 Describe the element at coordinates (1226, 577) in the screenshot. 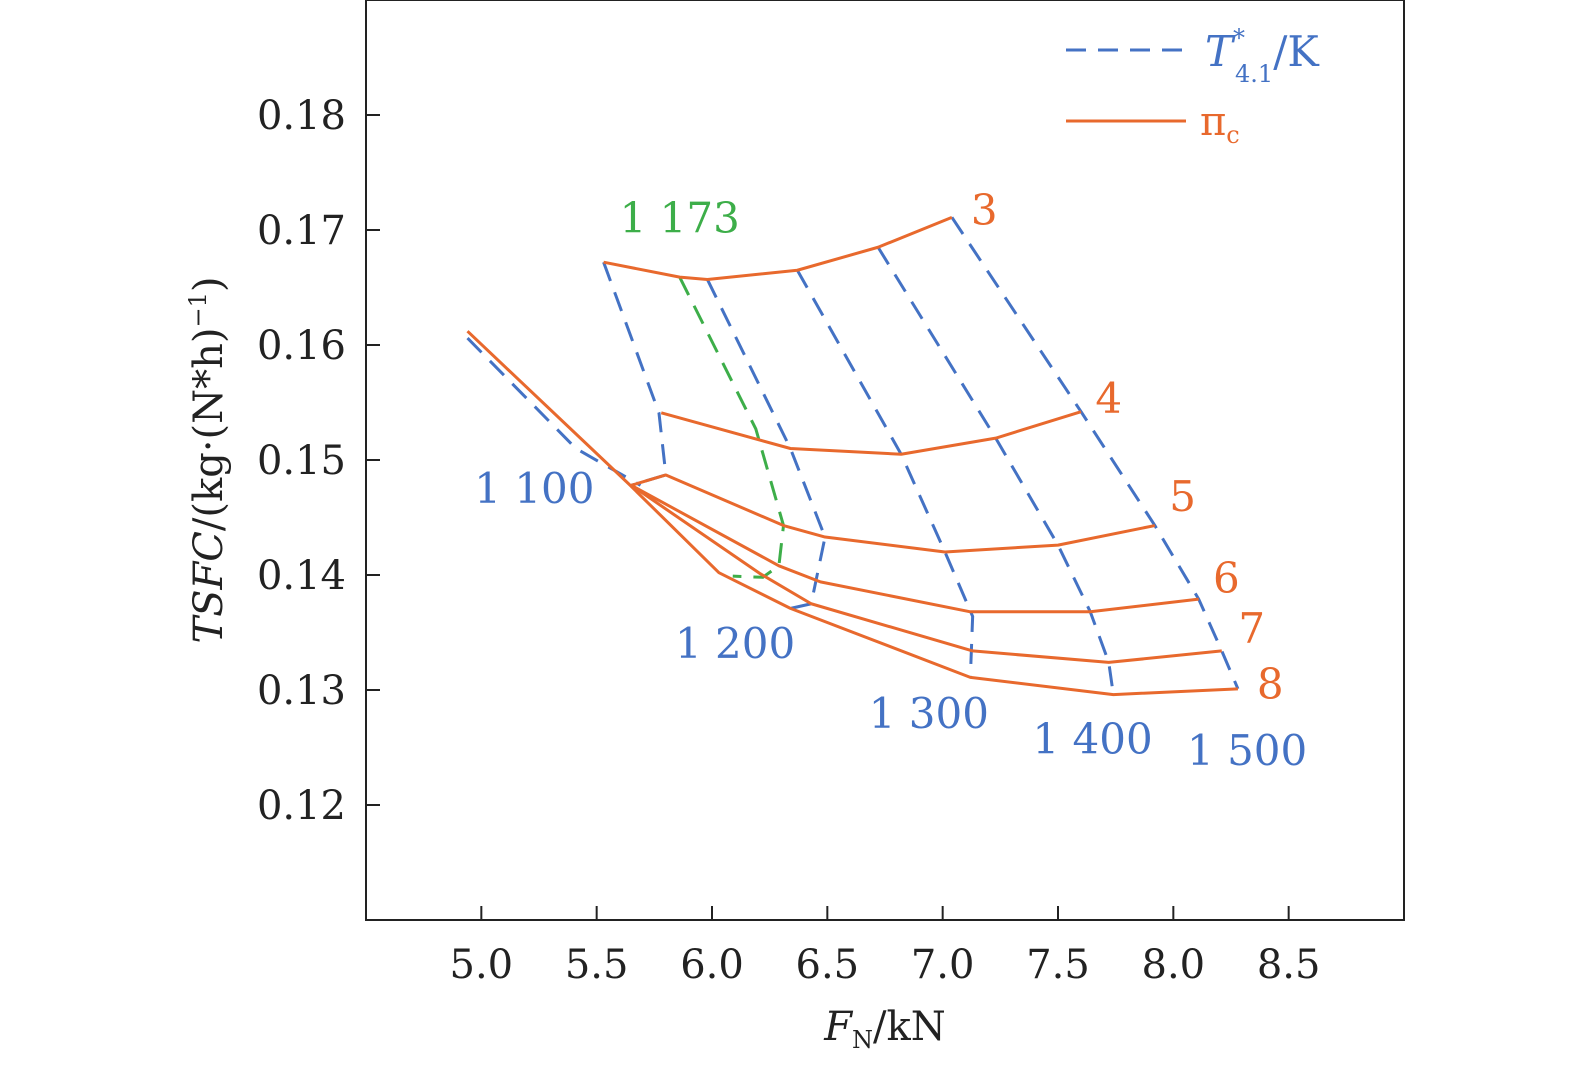

I see `pressure-ratio-label: 6` at that location.